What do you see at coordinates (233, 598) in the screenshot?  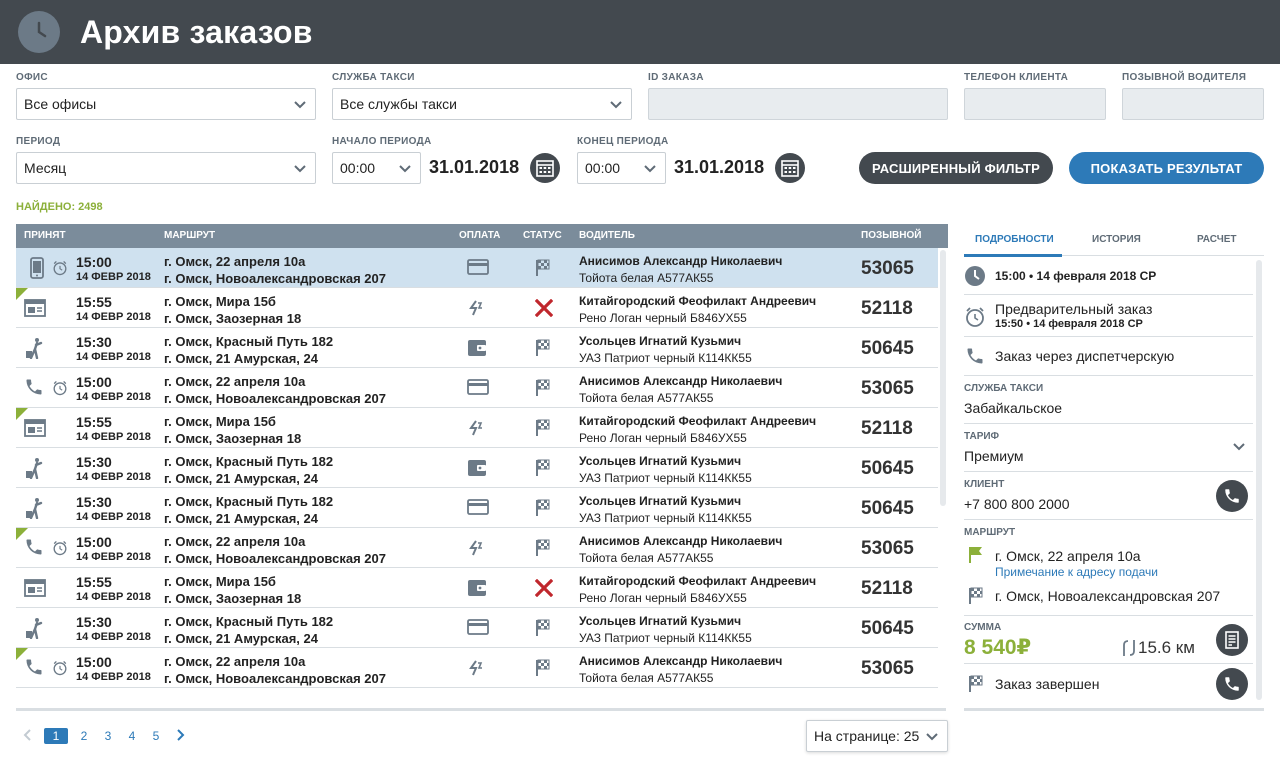 I see `route-to: г. Омск, Заозерная 18` at bounding box center [233, 598].